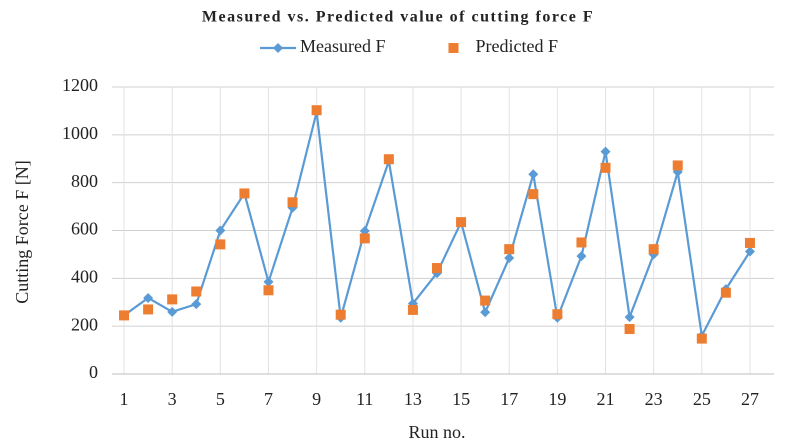 The image size is (787, 448). I want to click on y-tick-label: 800, so click(84, 181).